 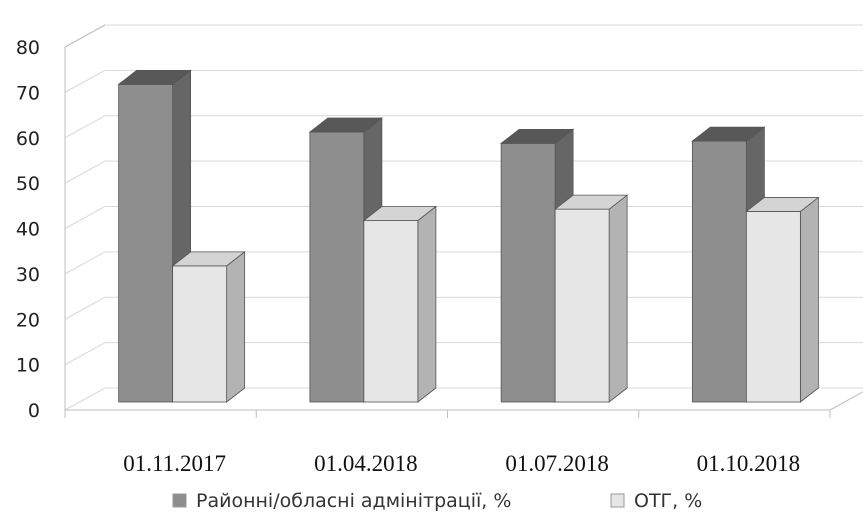 What do you see at coordinates (749, 463) in the screenshot?
I see `x-category-label-3: 01.10.2018` at bounding box center [749, 463].